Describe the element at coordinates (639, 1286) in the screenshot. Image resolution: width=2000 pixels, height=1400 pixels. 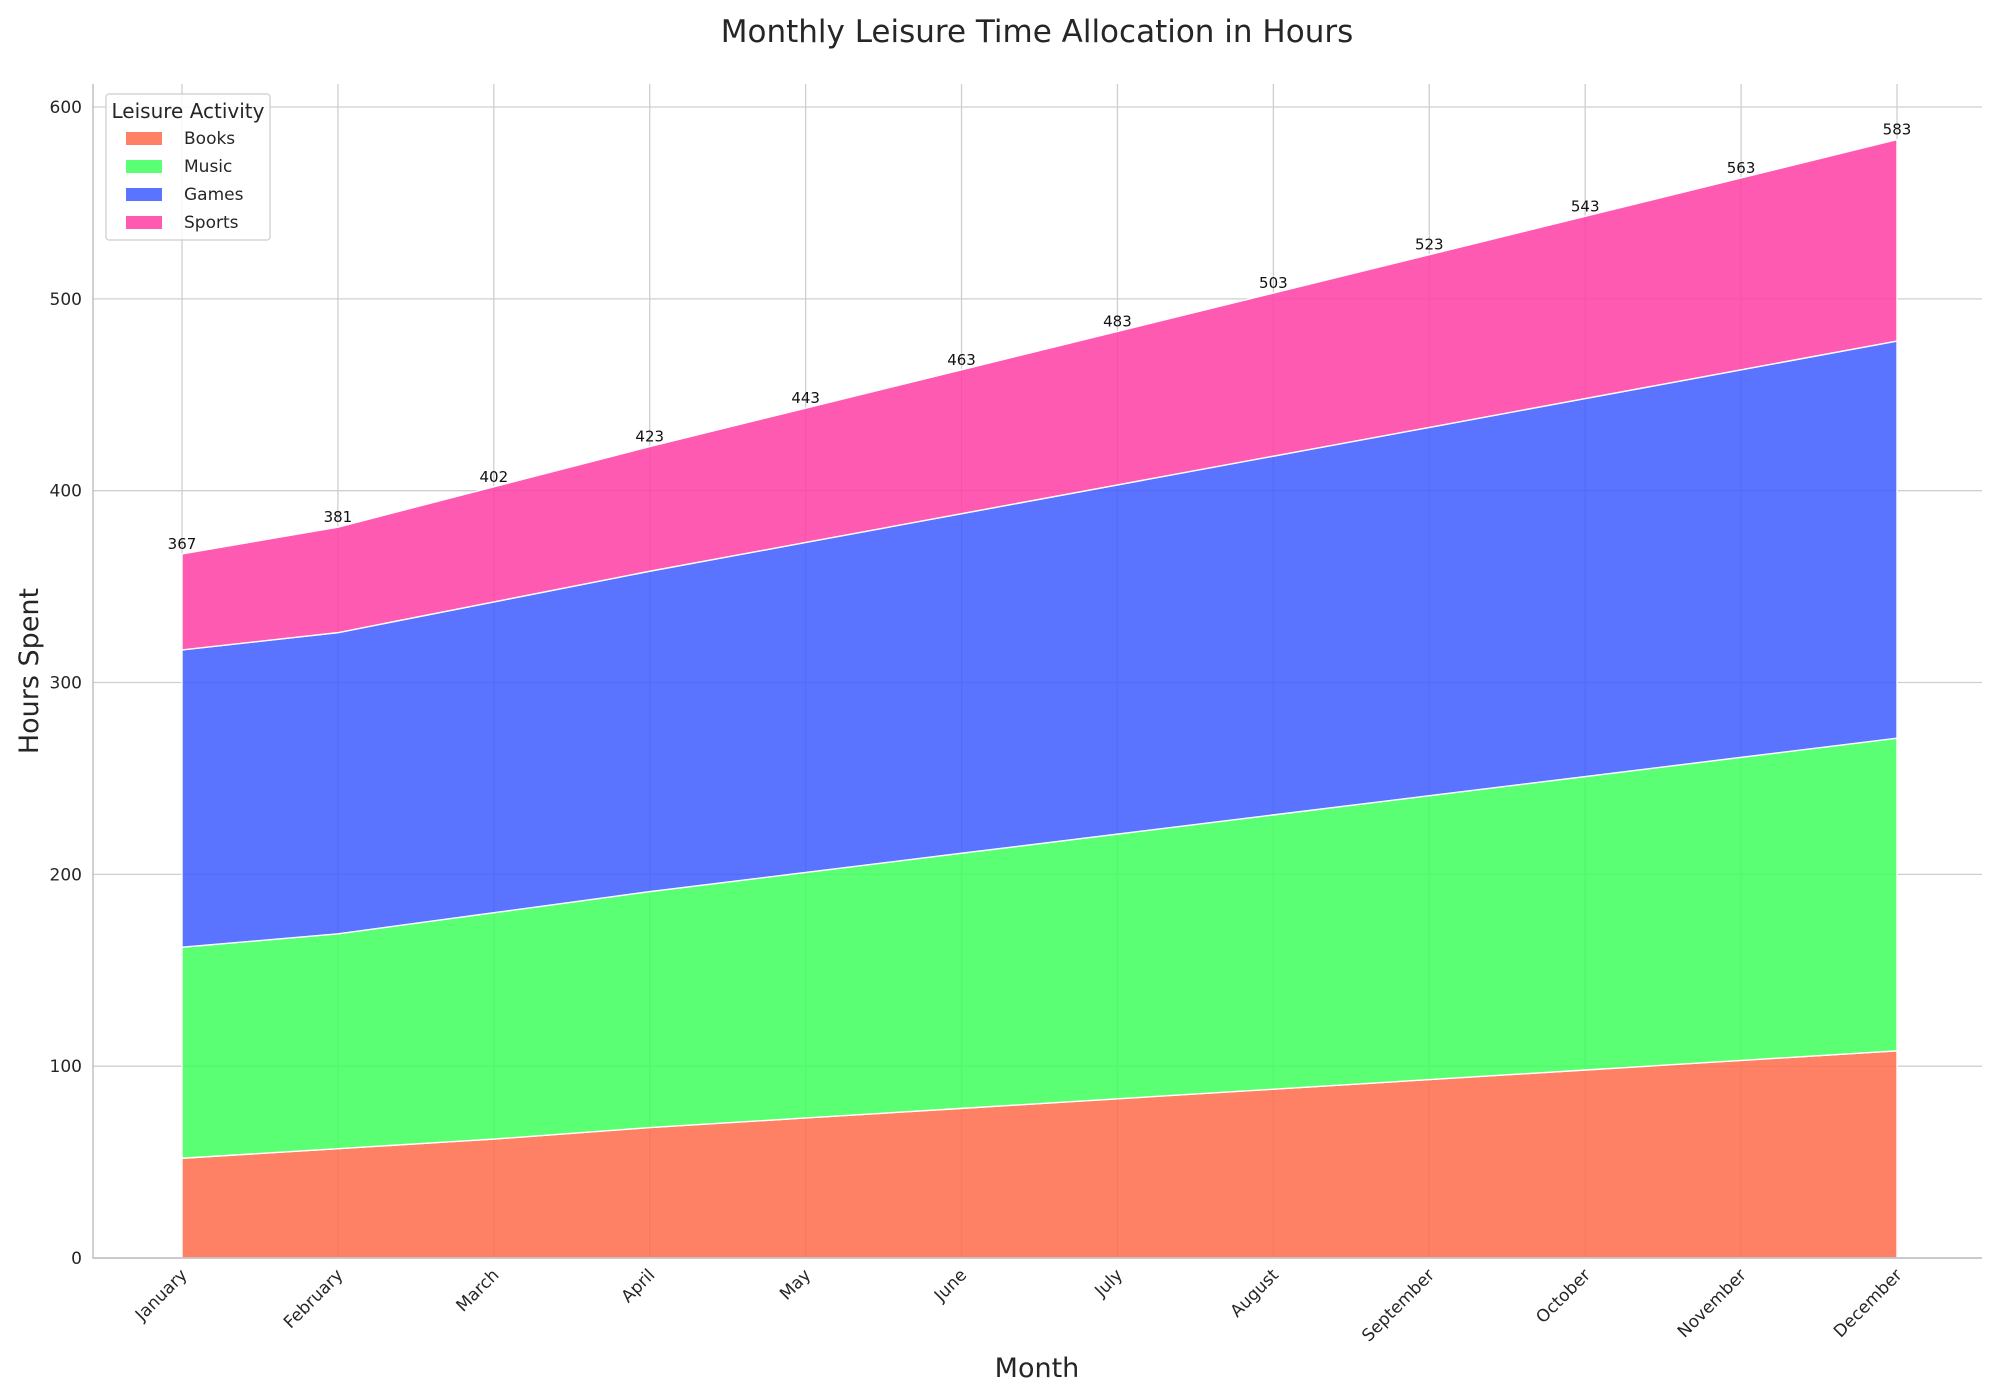
I see `x-tick-label: April` at that location.